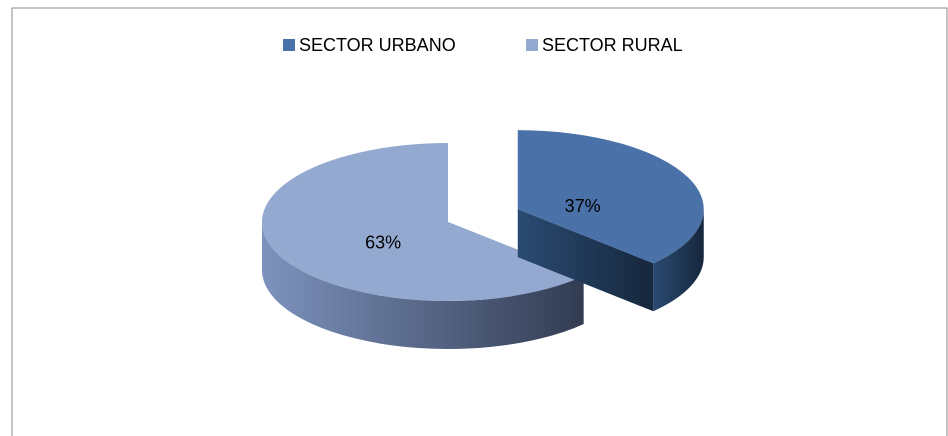  I want to click on slice-face, so click(585, 260).